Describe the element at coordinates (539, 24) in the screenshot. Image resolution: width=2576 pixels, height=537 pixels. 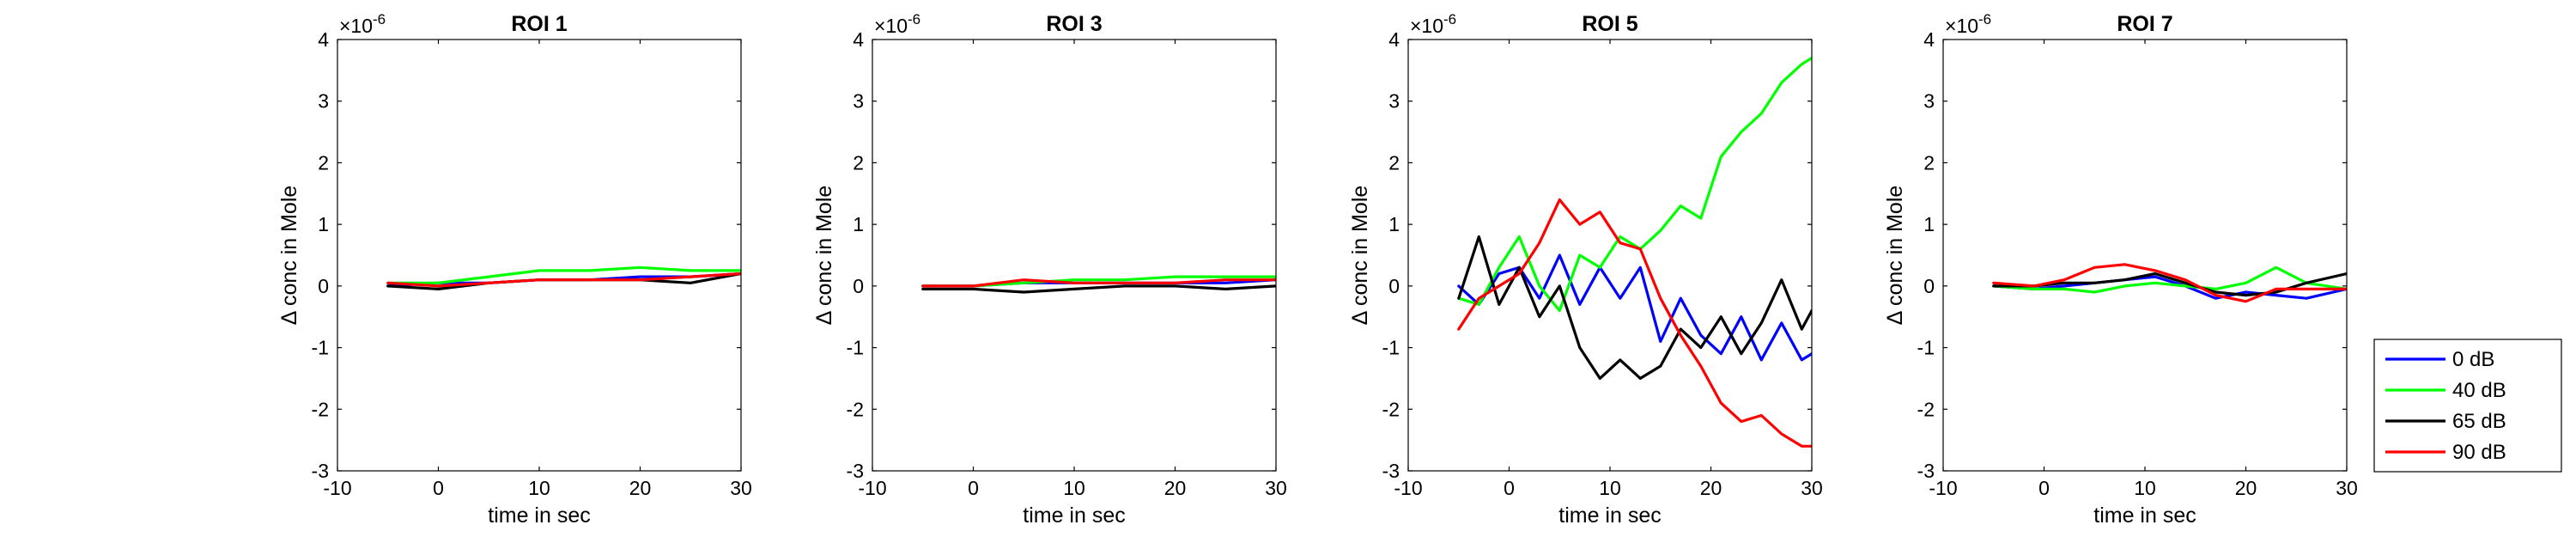
I see `chart-title: ROI 1` at that location.